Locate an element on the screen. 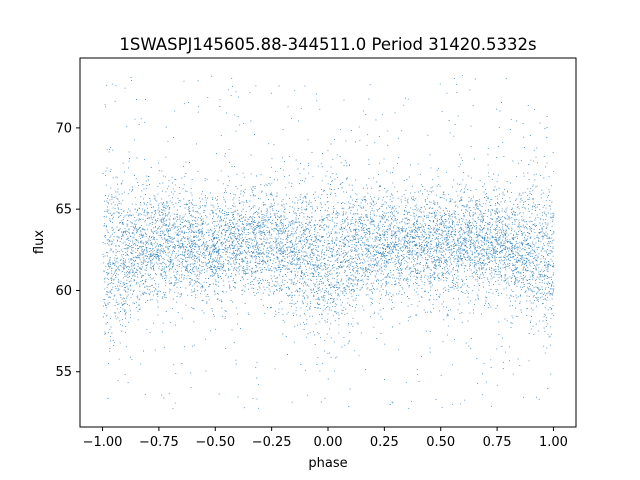 The height and width of the screenshot is (480, 640). x-tick-label: 1.00 is located at coordinates (553, 442).